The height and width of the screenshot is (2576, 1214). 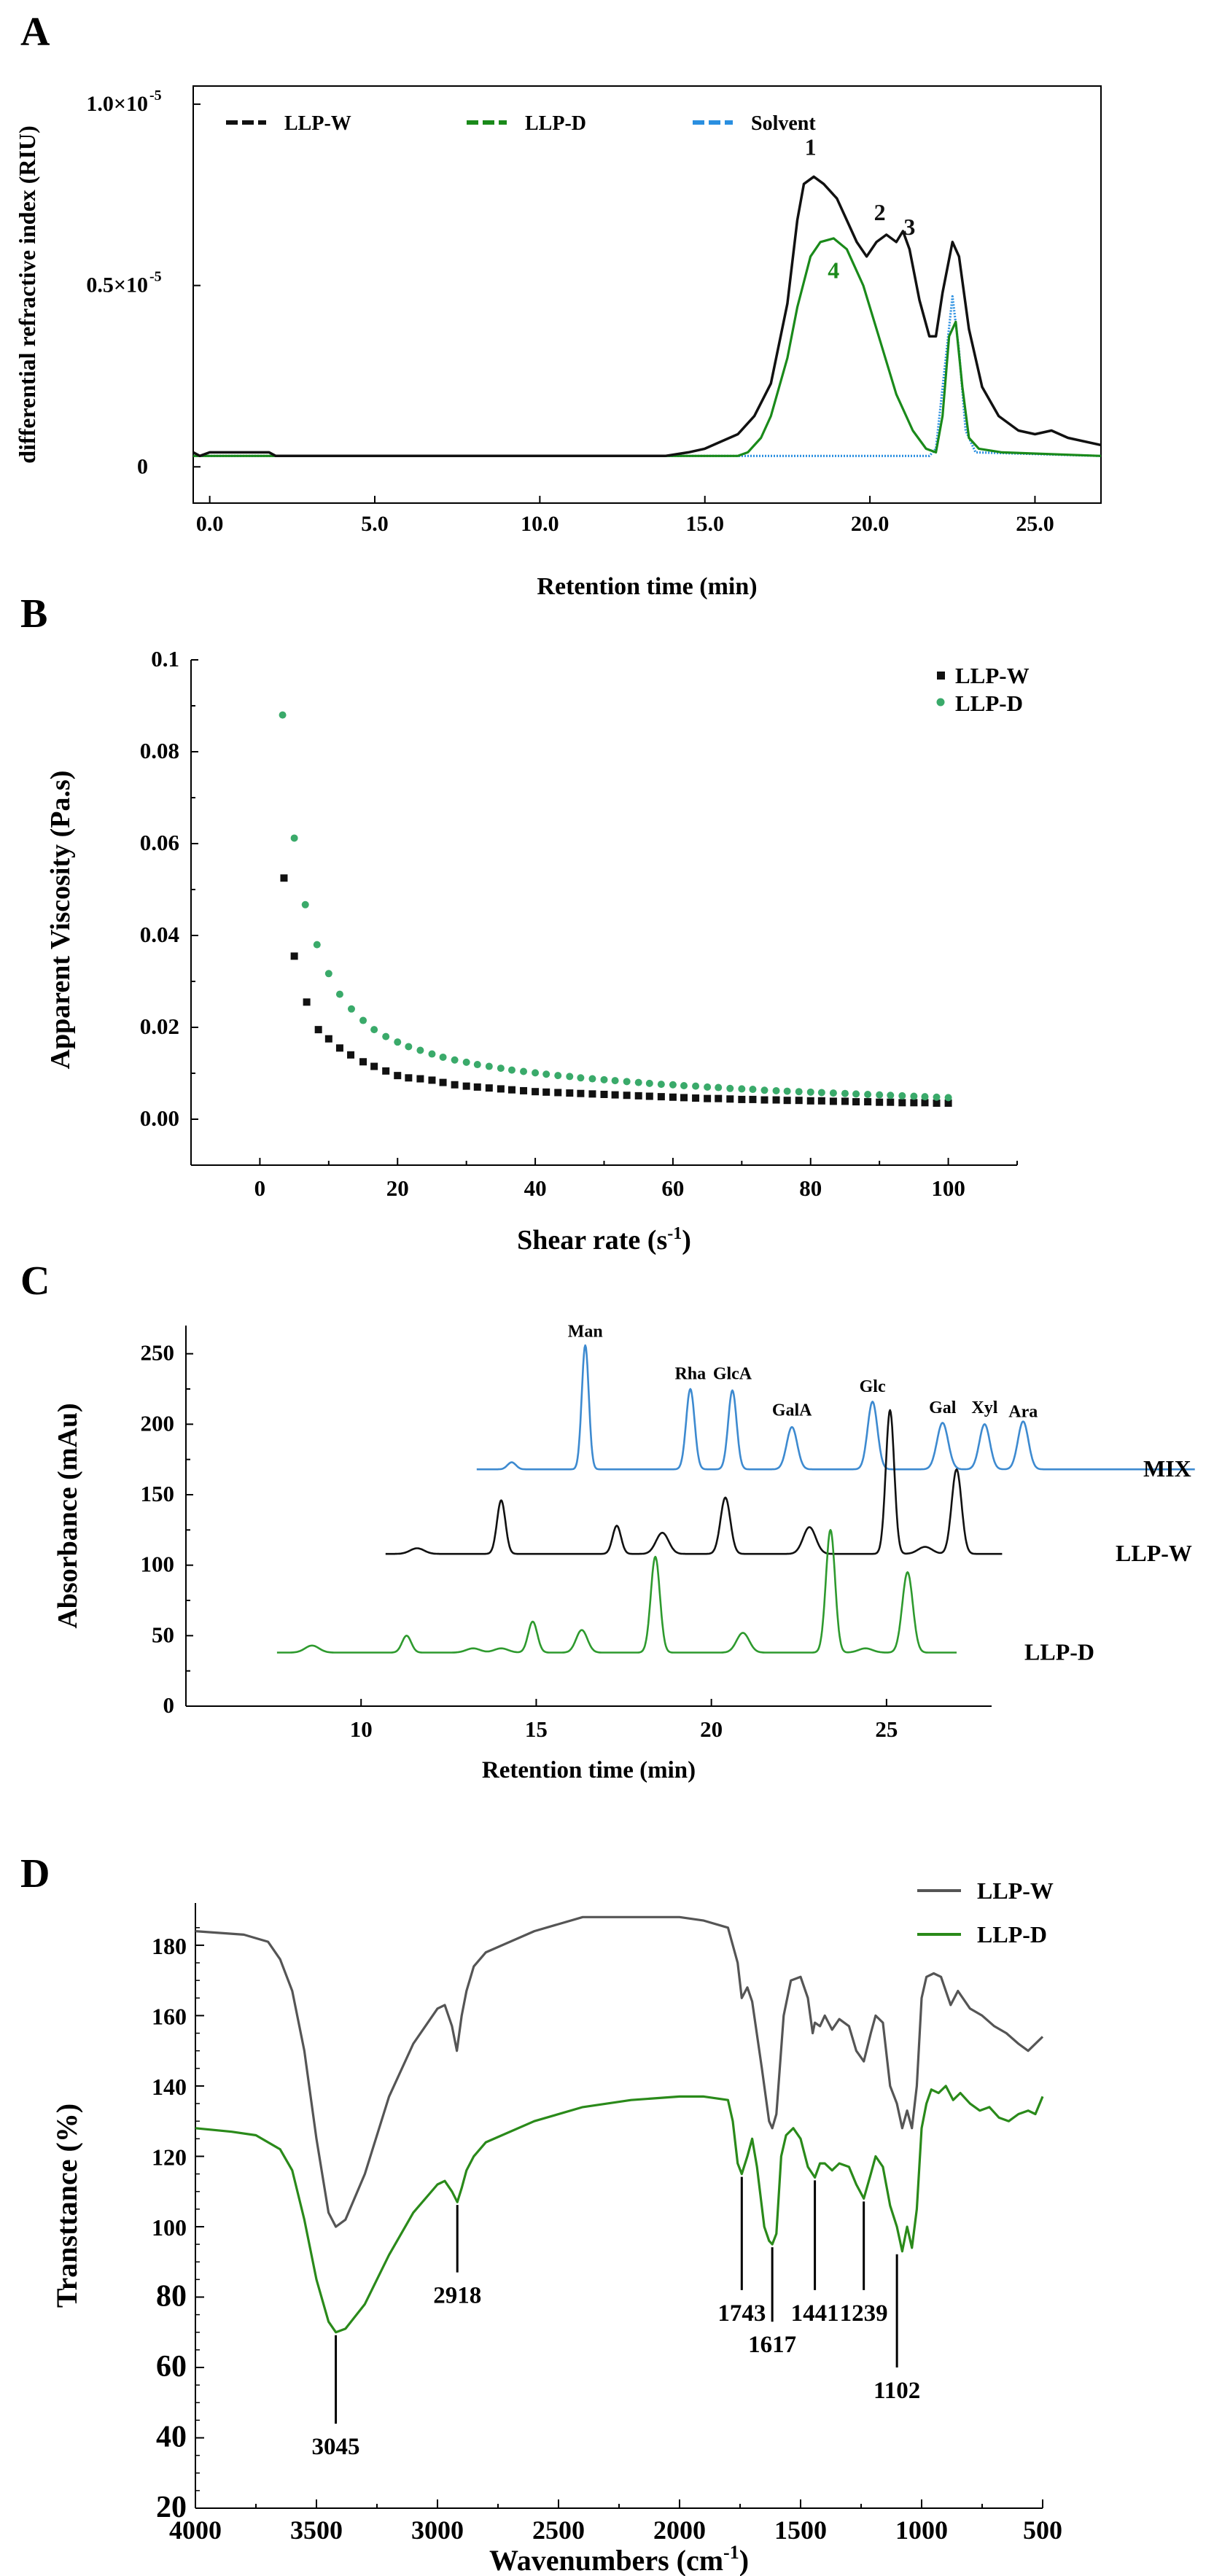 I want to click on y-tick-label: 120, so click(x=169, y=2157).